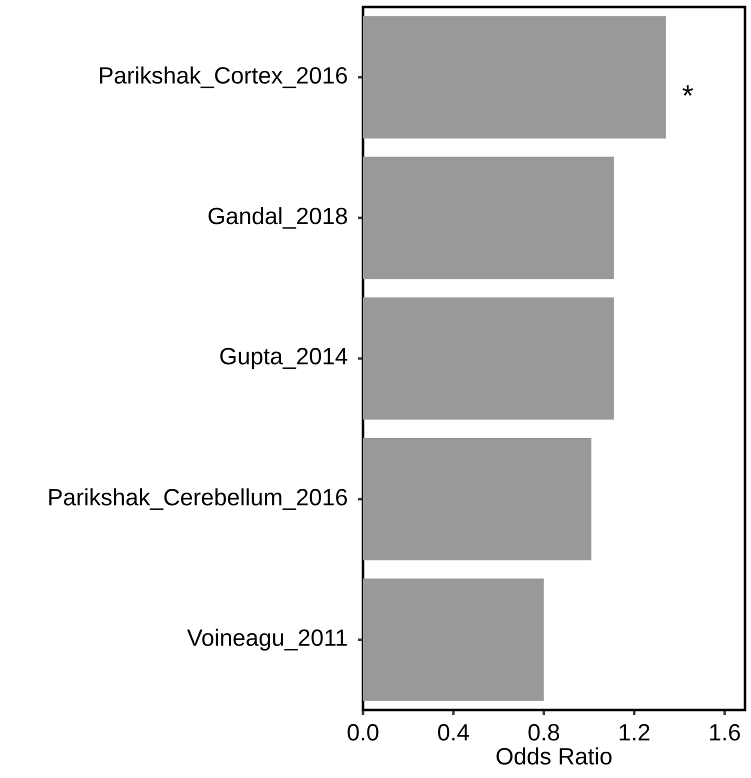 Image resolution: width=751 pixels, height=778 pixels. I want to click on y-tick-label: Parikshak_Cerebellum_2016, so click(198, 499).